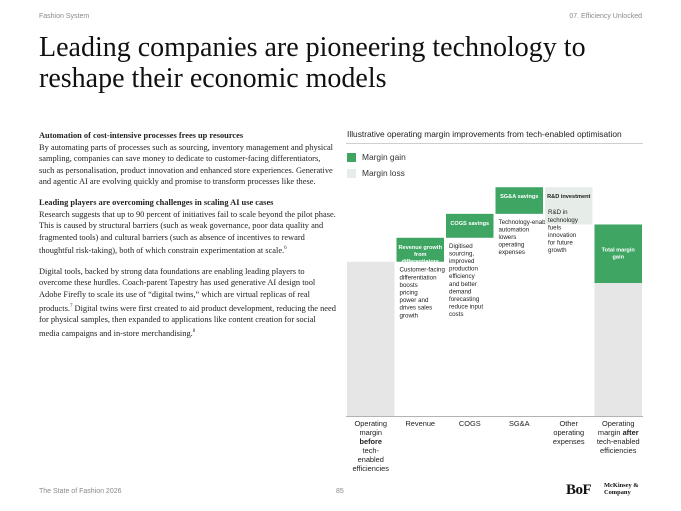  What do you see at coordinates (340, 491) in the screenshot?
I see `footer-page-number: 85` at bounding box center [340, 491].